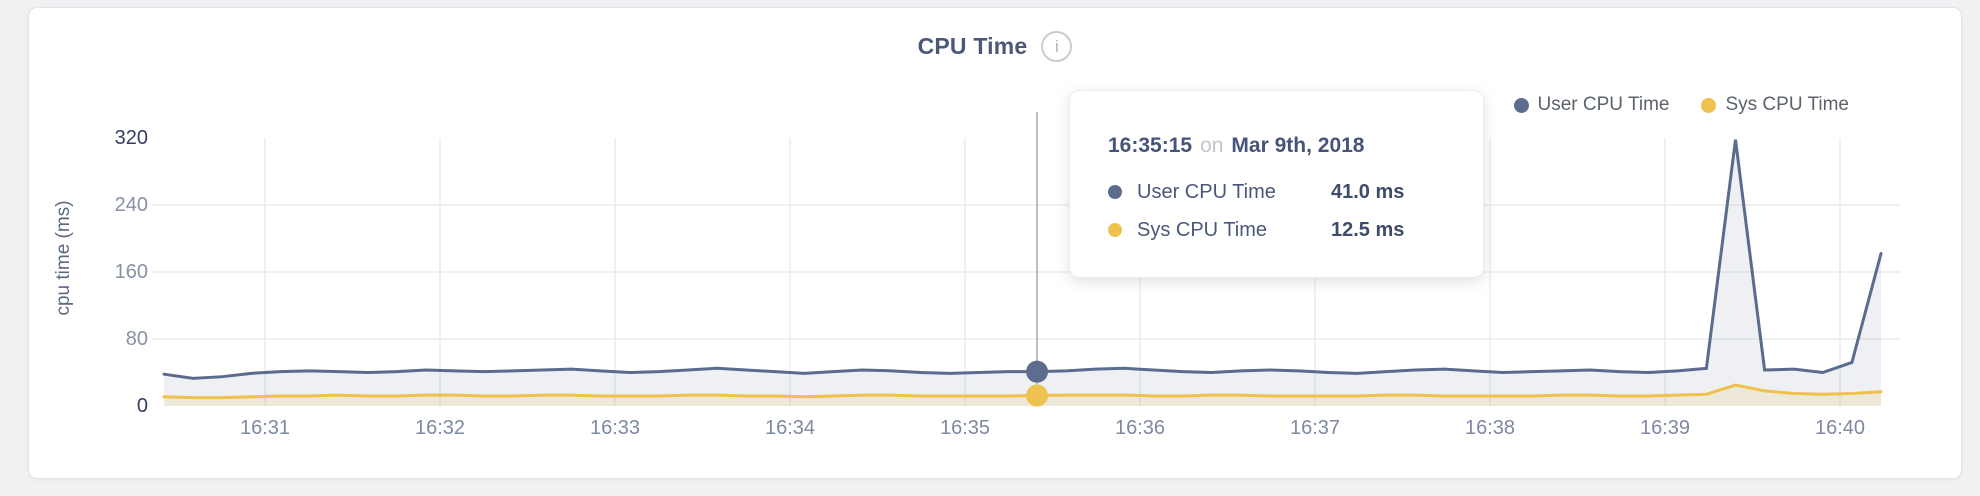  What do you see at coordinates (1281, 192) in the screenshot?
I see `tooltip-row-user: User CPU Time 41.0 ms` at bounding box center [1281, 192].